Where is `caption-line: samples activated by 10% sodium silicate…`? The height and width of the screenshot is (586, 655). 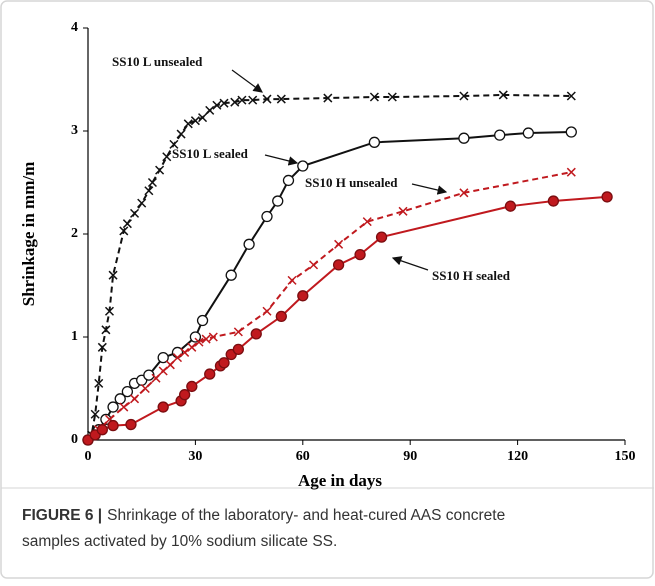 caption-line: samples activated by 10% sodium silicate… is located at coordinates (179, 541).